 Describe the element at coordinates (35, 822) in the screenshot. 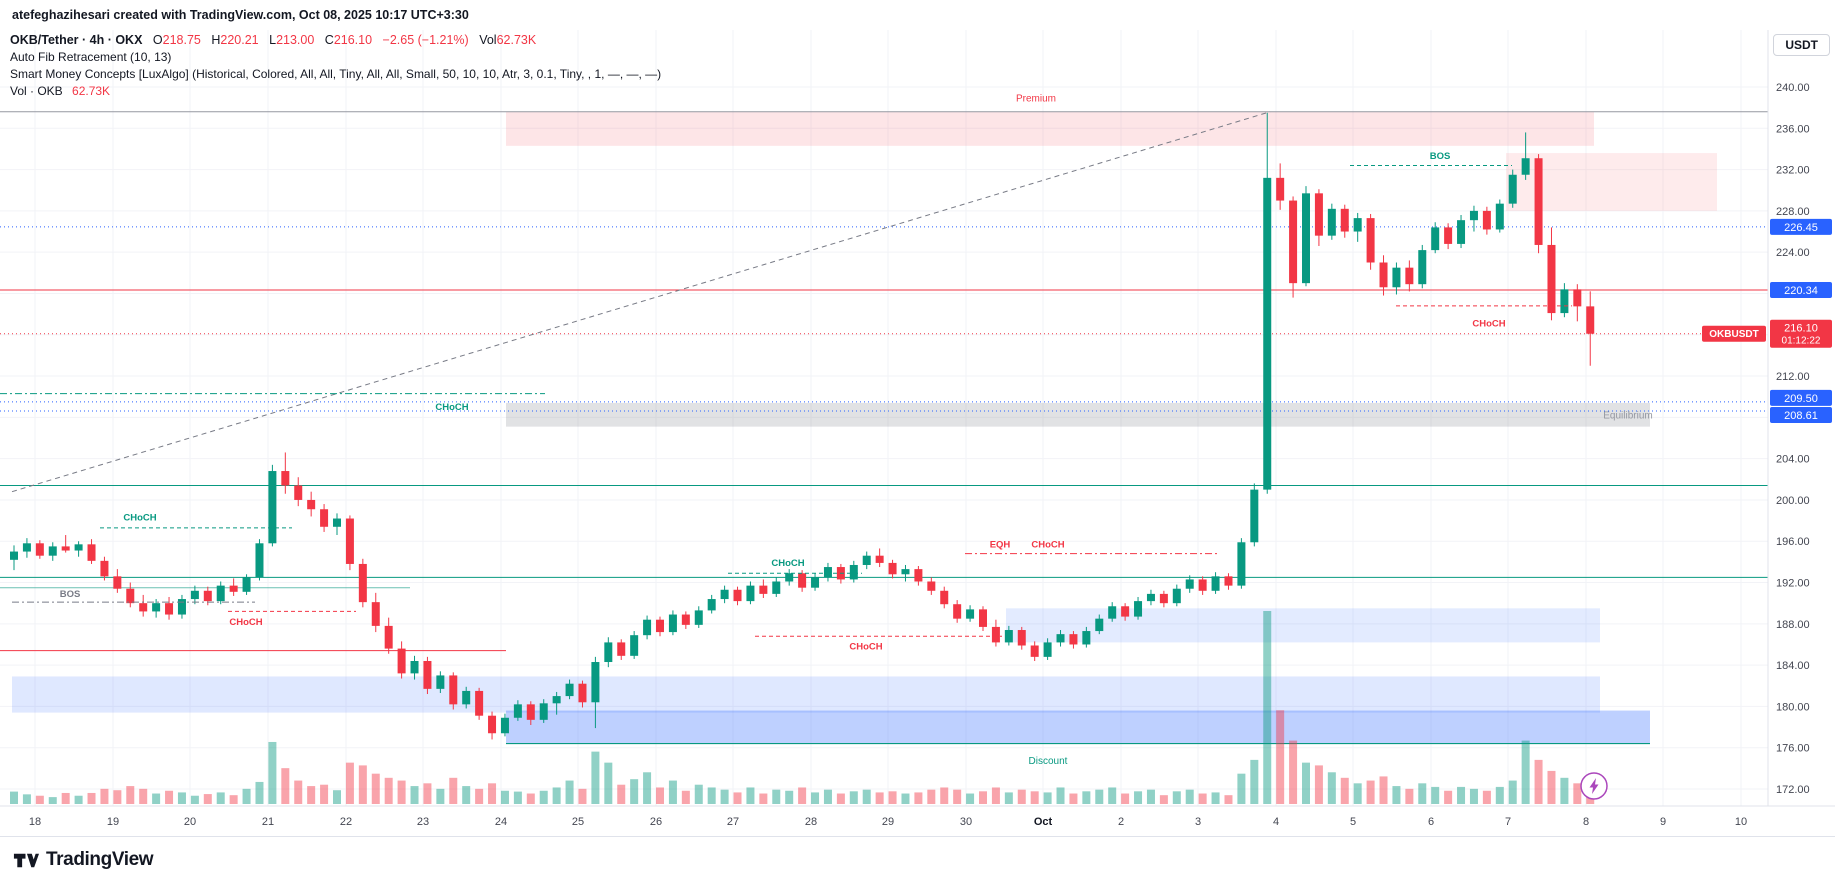

I see `svg-text: 18` at that location.